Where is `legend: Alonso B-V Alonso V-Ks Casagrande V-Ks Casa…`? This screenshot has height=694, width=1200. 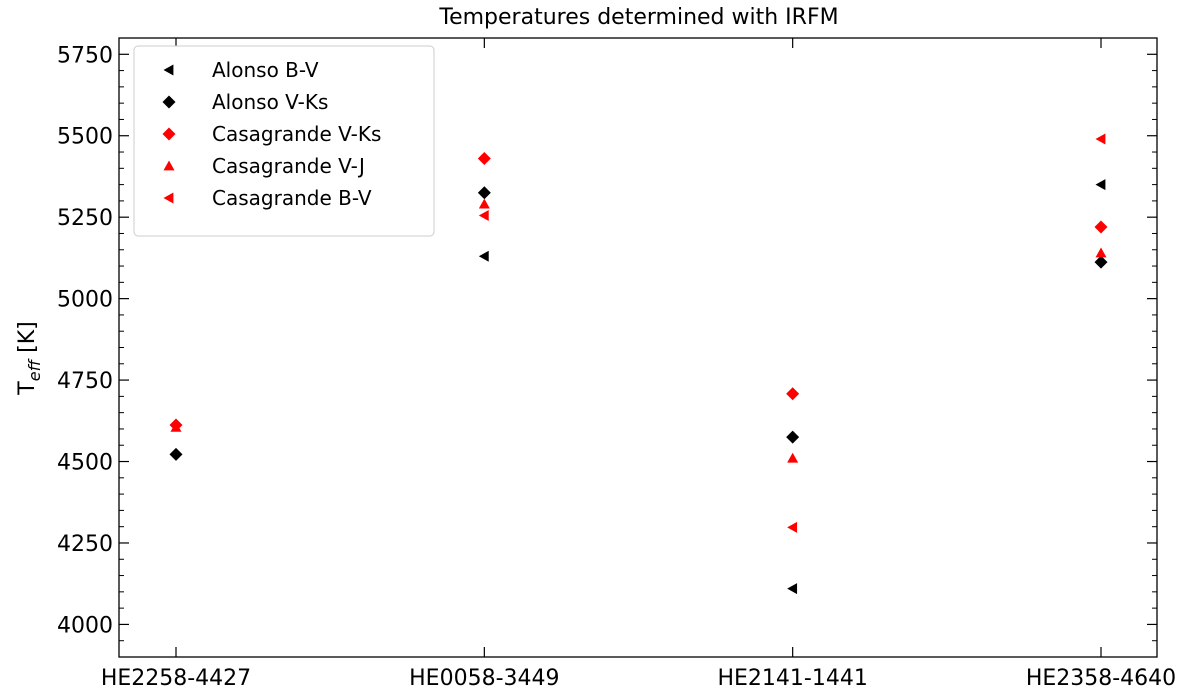
legend: Alonso B-V Alonso V-Ks Casagrande V-Ks Casa… is located at coordinates (284, 141).